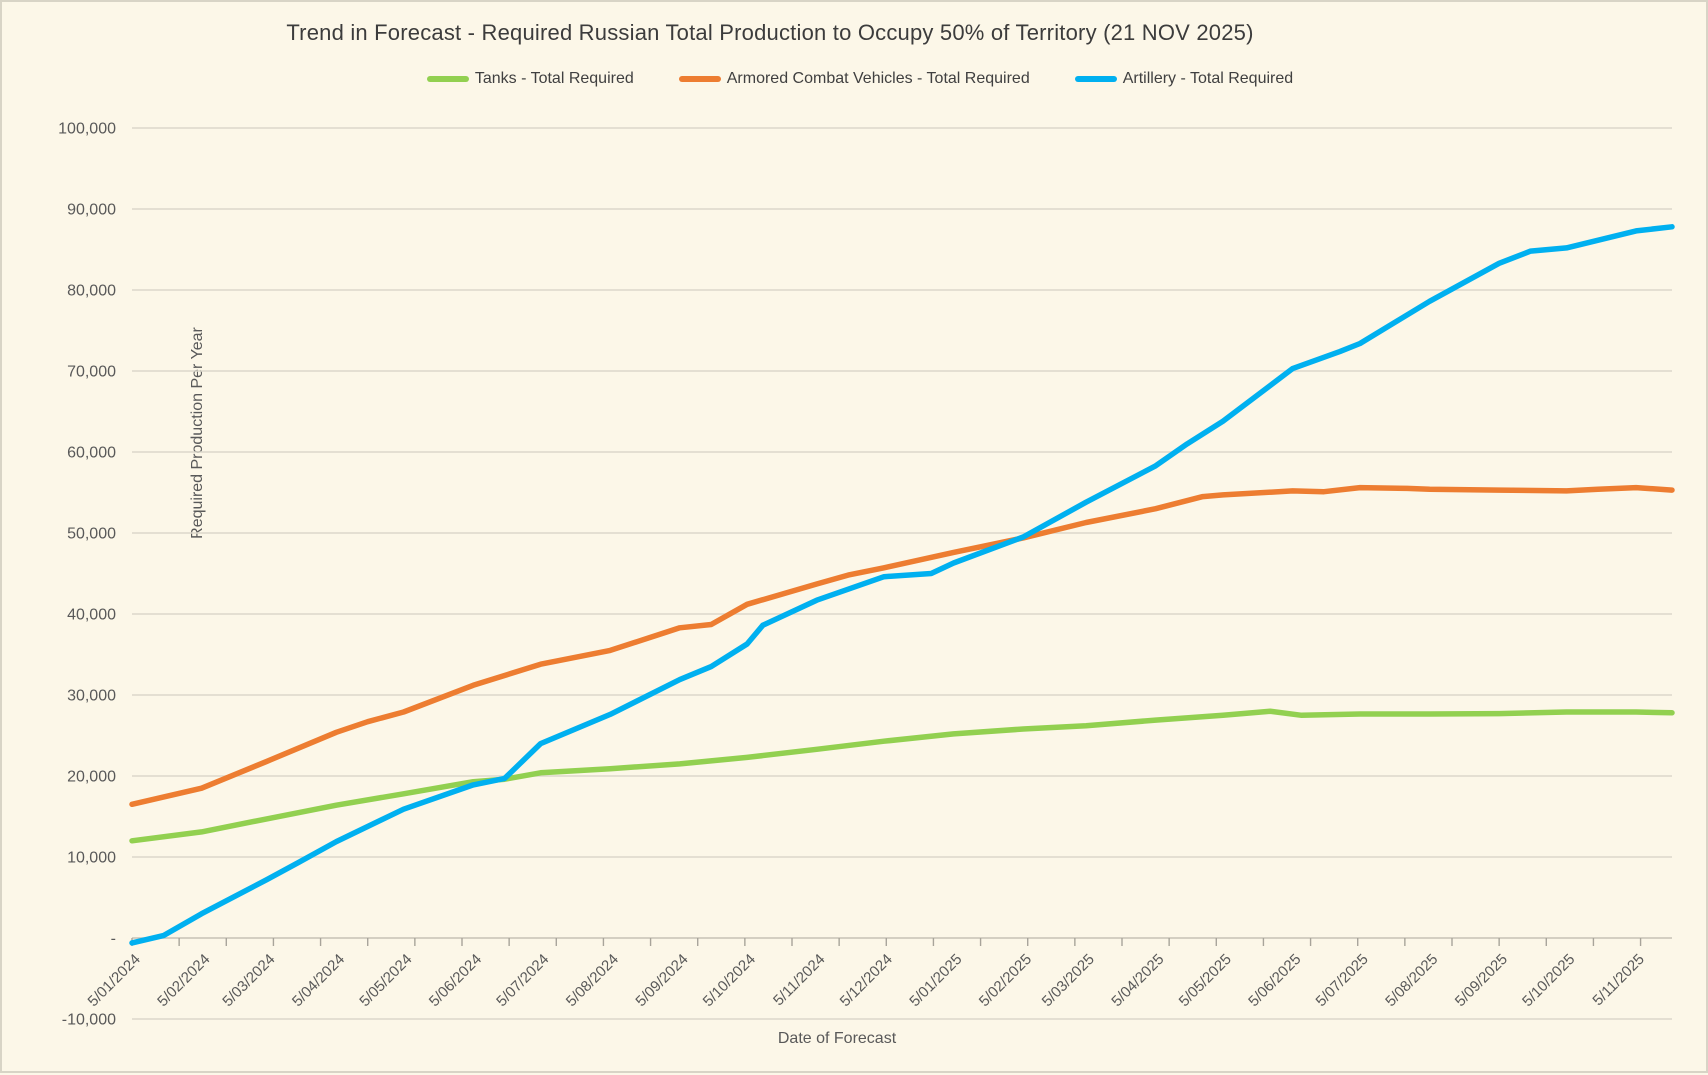 This screenshot has width=1708, height=1075. I want to click on legend-label: Artillery - Total Required, so click(1208, 78).